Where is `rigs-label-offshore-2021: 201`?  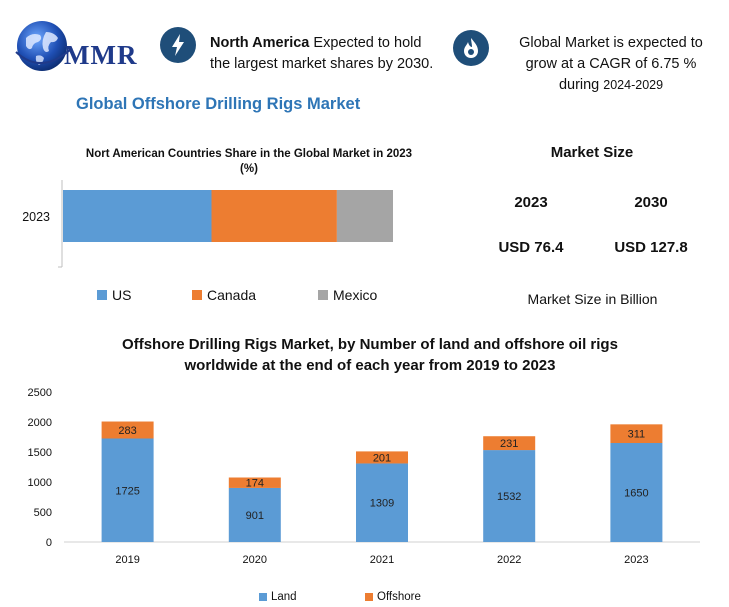
rigs-label-offshore-2021: 201 is located at coordinates (382, 458).